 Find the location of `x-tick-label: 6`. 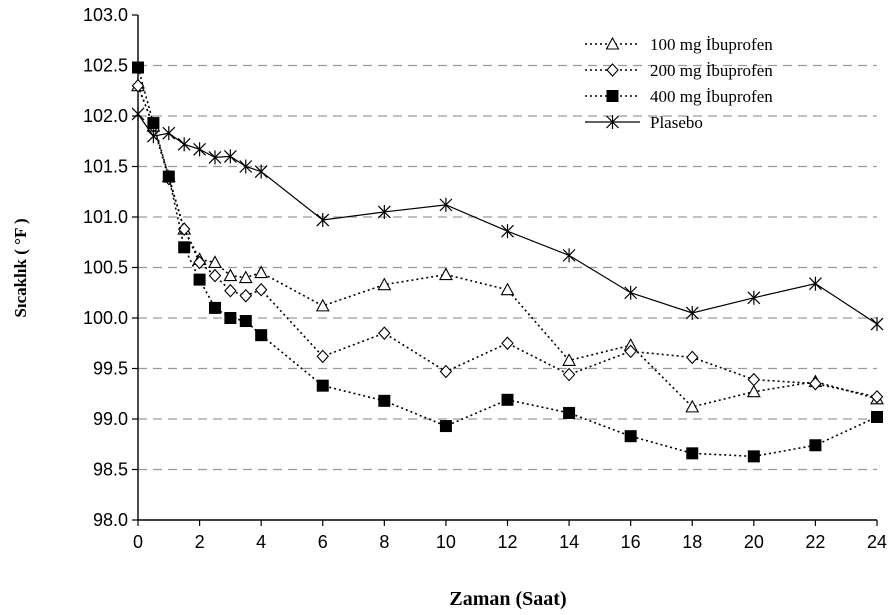

x-tick-label: 6 is located at coordinates (323, 542).